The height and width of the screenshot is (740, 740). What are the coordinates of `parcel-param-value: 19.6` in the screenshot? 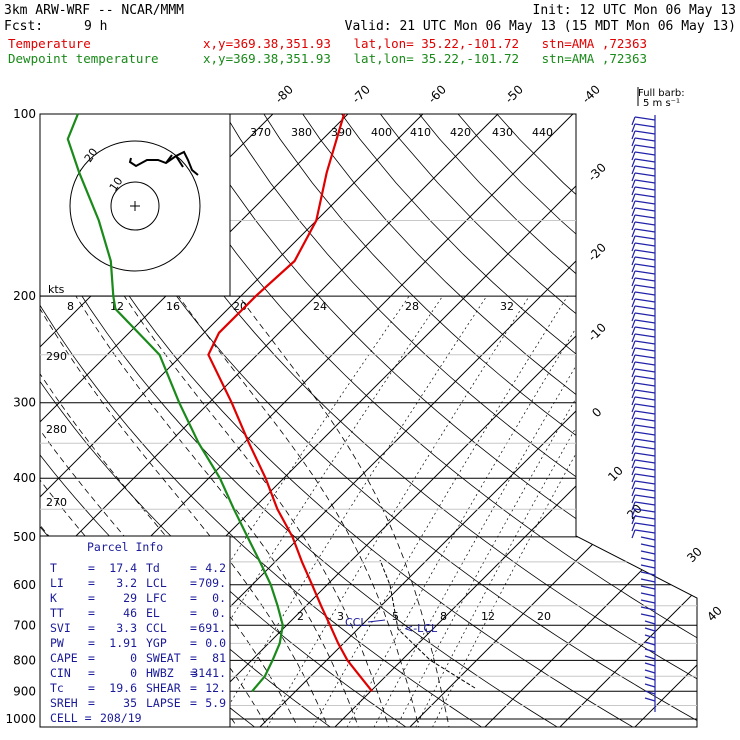 It's located at (123, 688).